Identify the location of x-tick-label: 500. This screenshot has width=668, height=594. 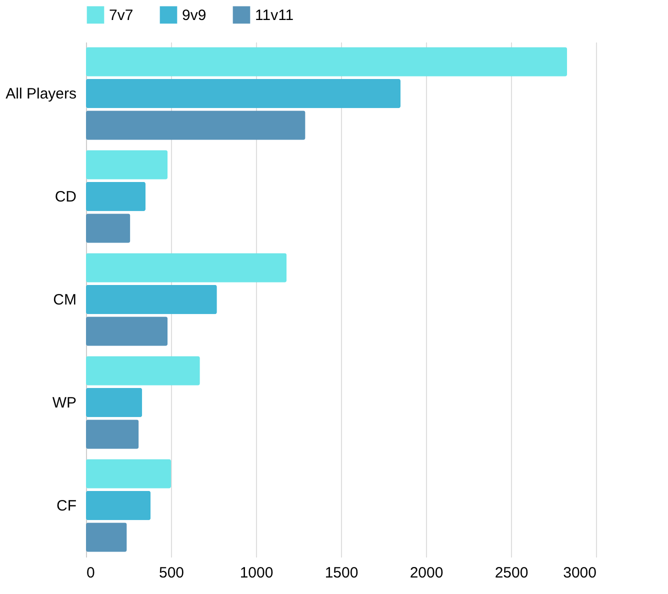
(171, 573).